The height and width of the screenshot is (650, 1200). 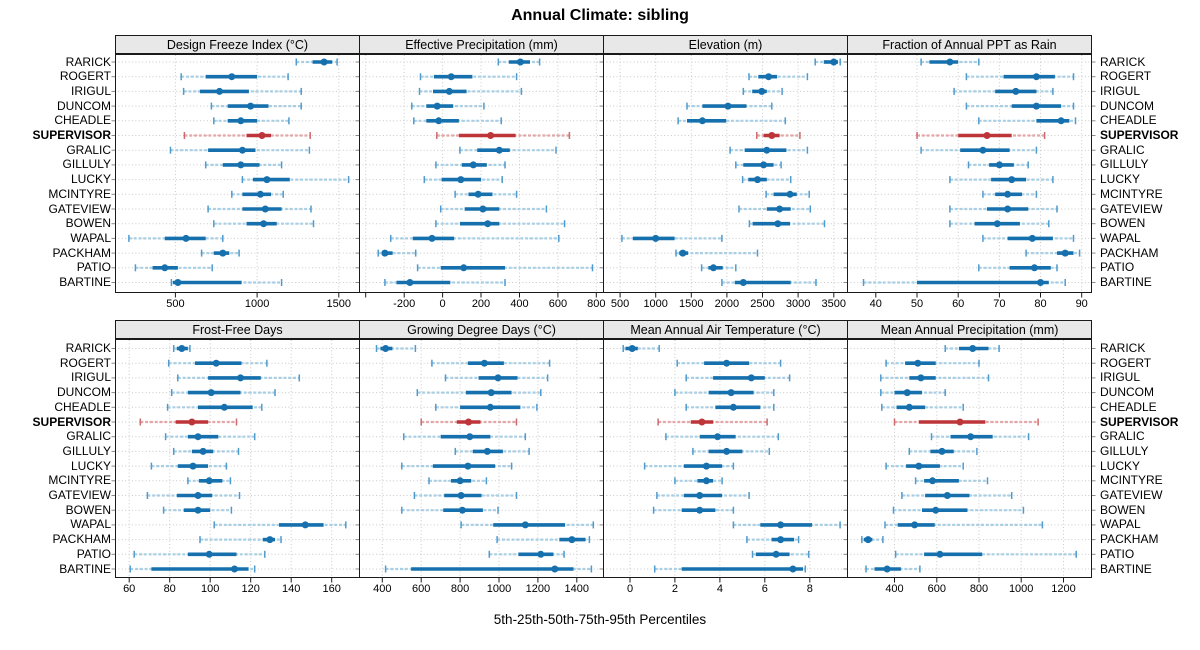 What do you see at coordinates (237, 461) in the screenshot?
I see `panel-plot-frost-free-days` at bounding box center [237, 461].